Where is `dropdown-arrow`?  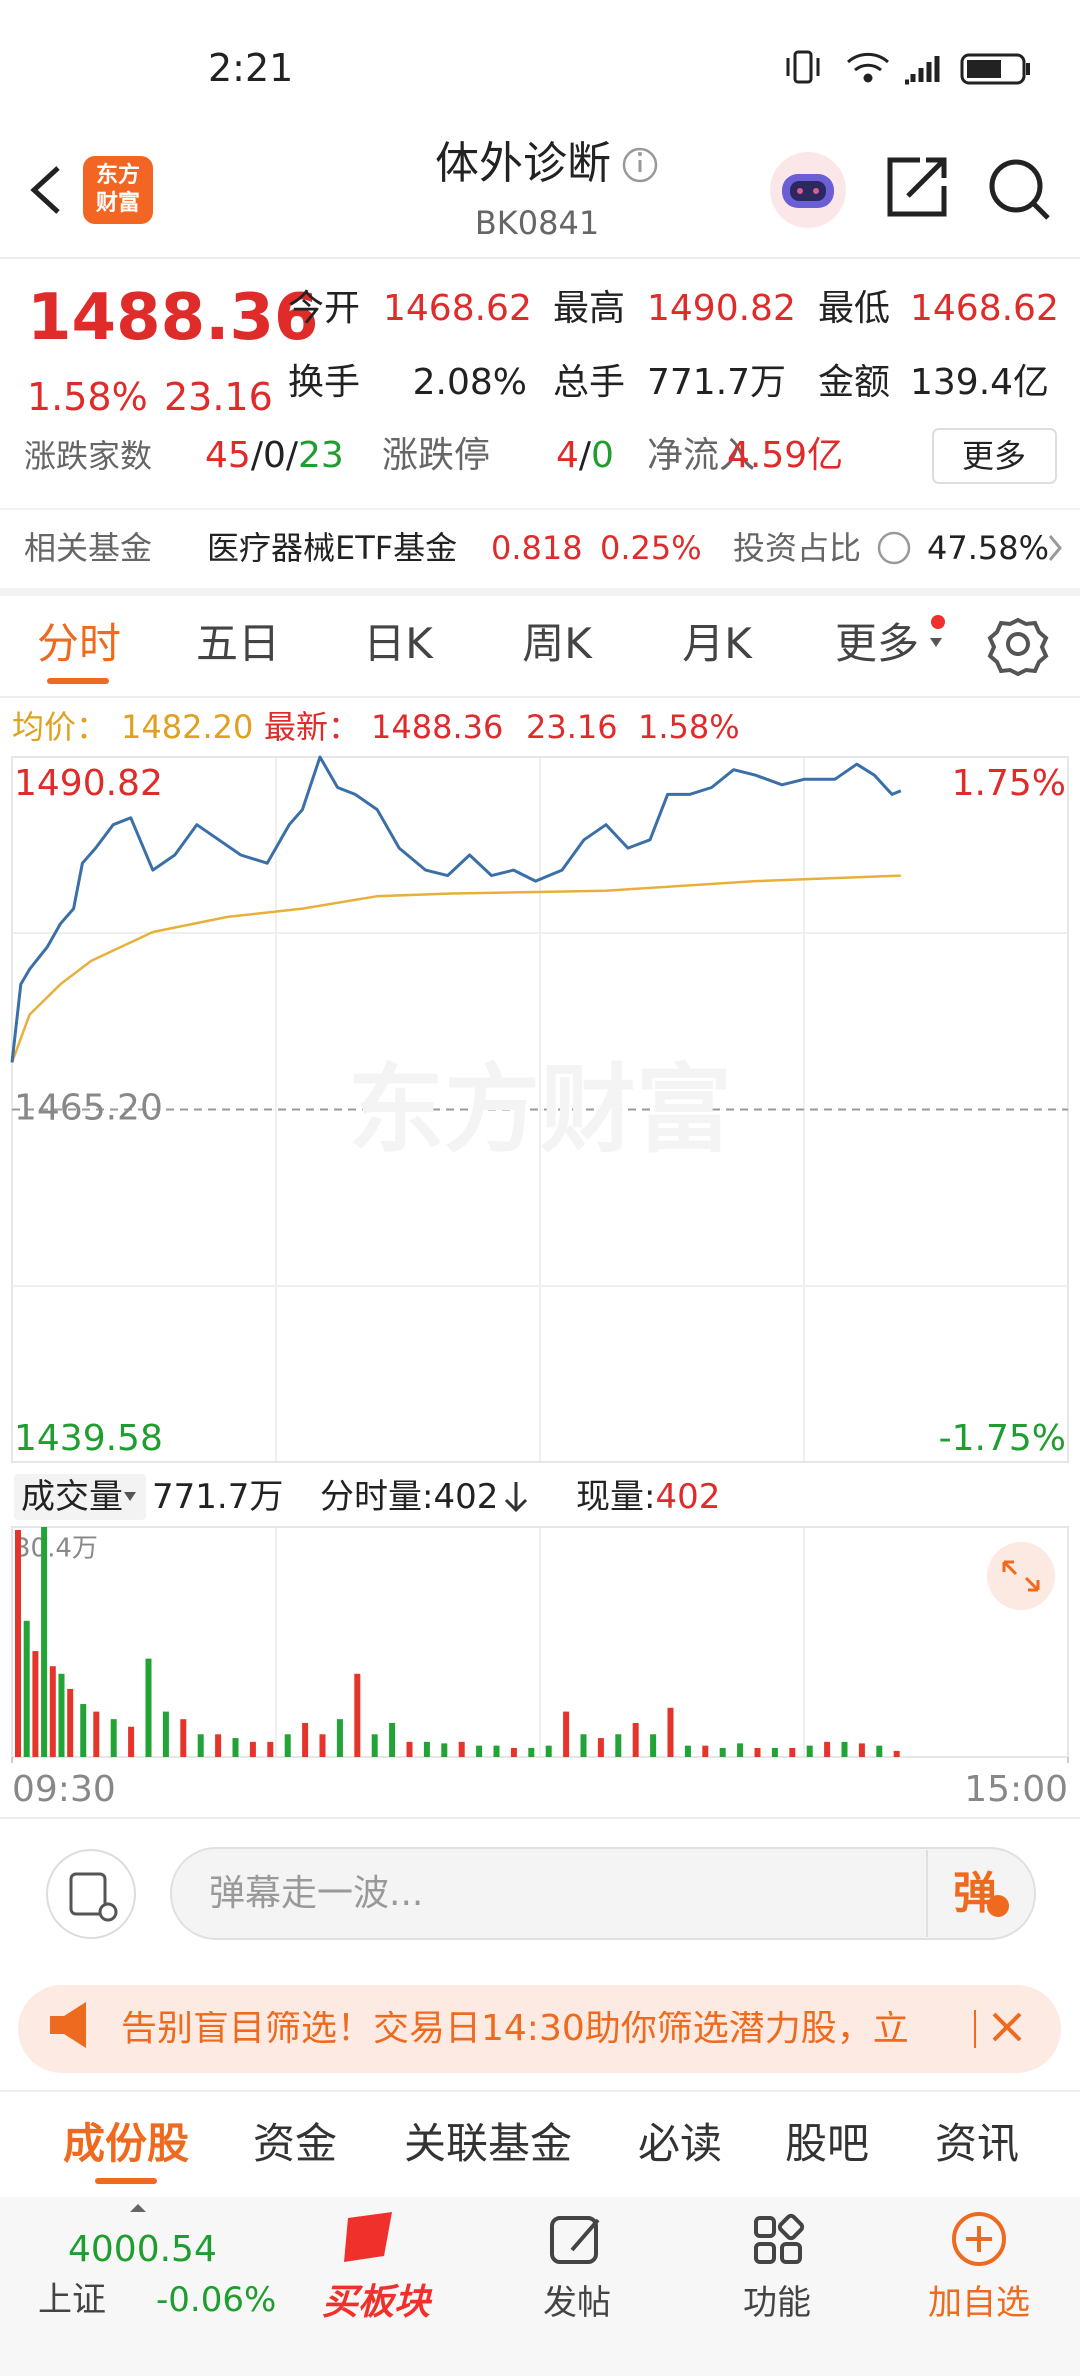
dropdown-arrow is located at coordinates (936, 642).